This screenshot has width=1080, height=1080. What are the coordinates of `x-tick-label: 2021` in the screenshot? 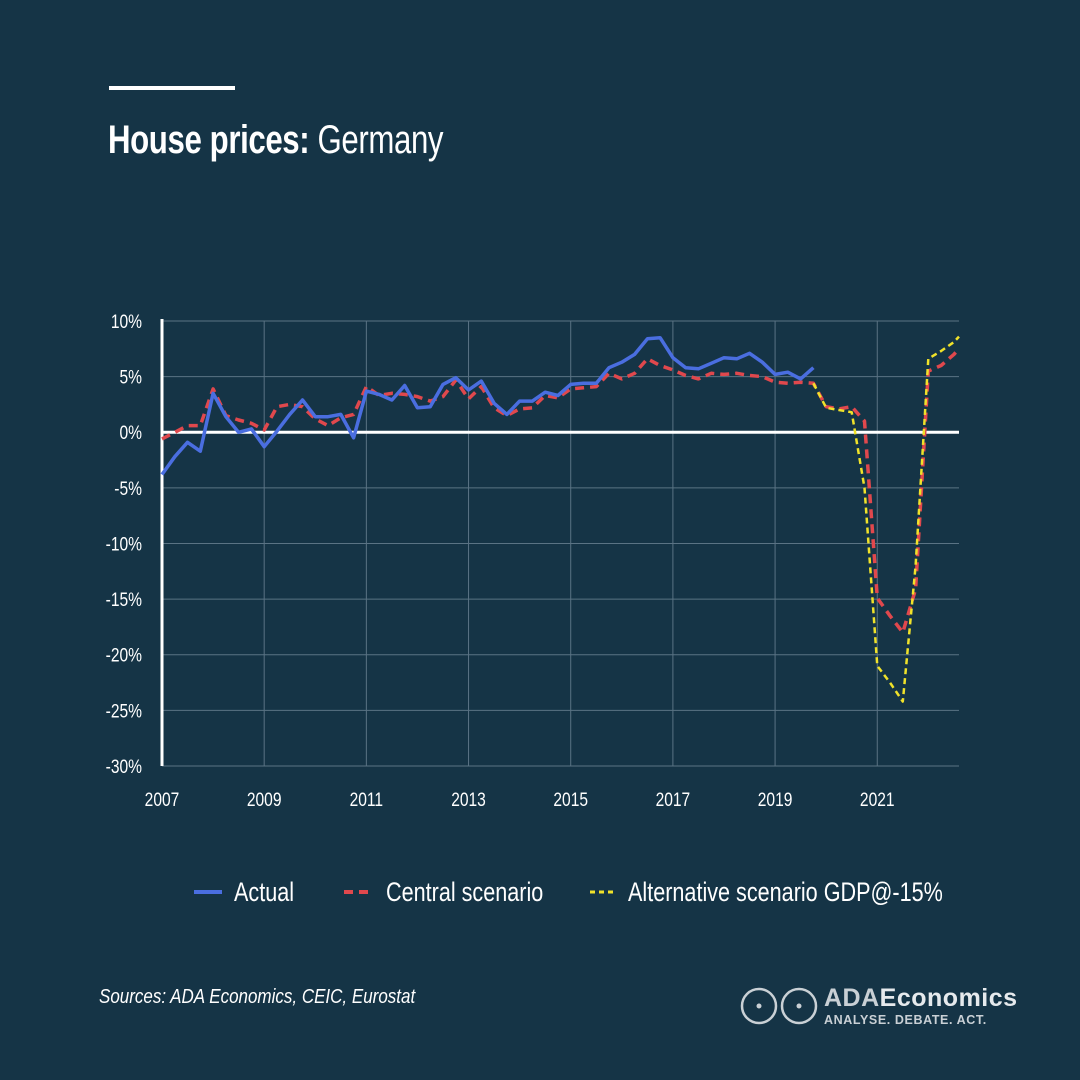 It's located at (877, 800).